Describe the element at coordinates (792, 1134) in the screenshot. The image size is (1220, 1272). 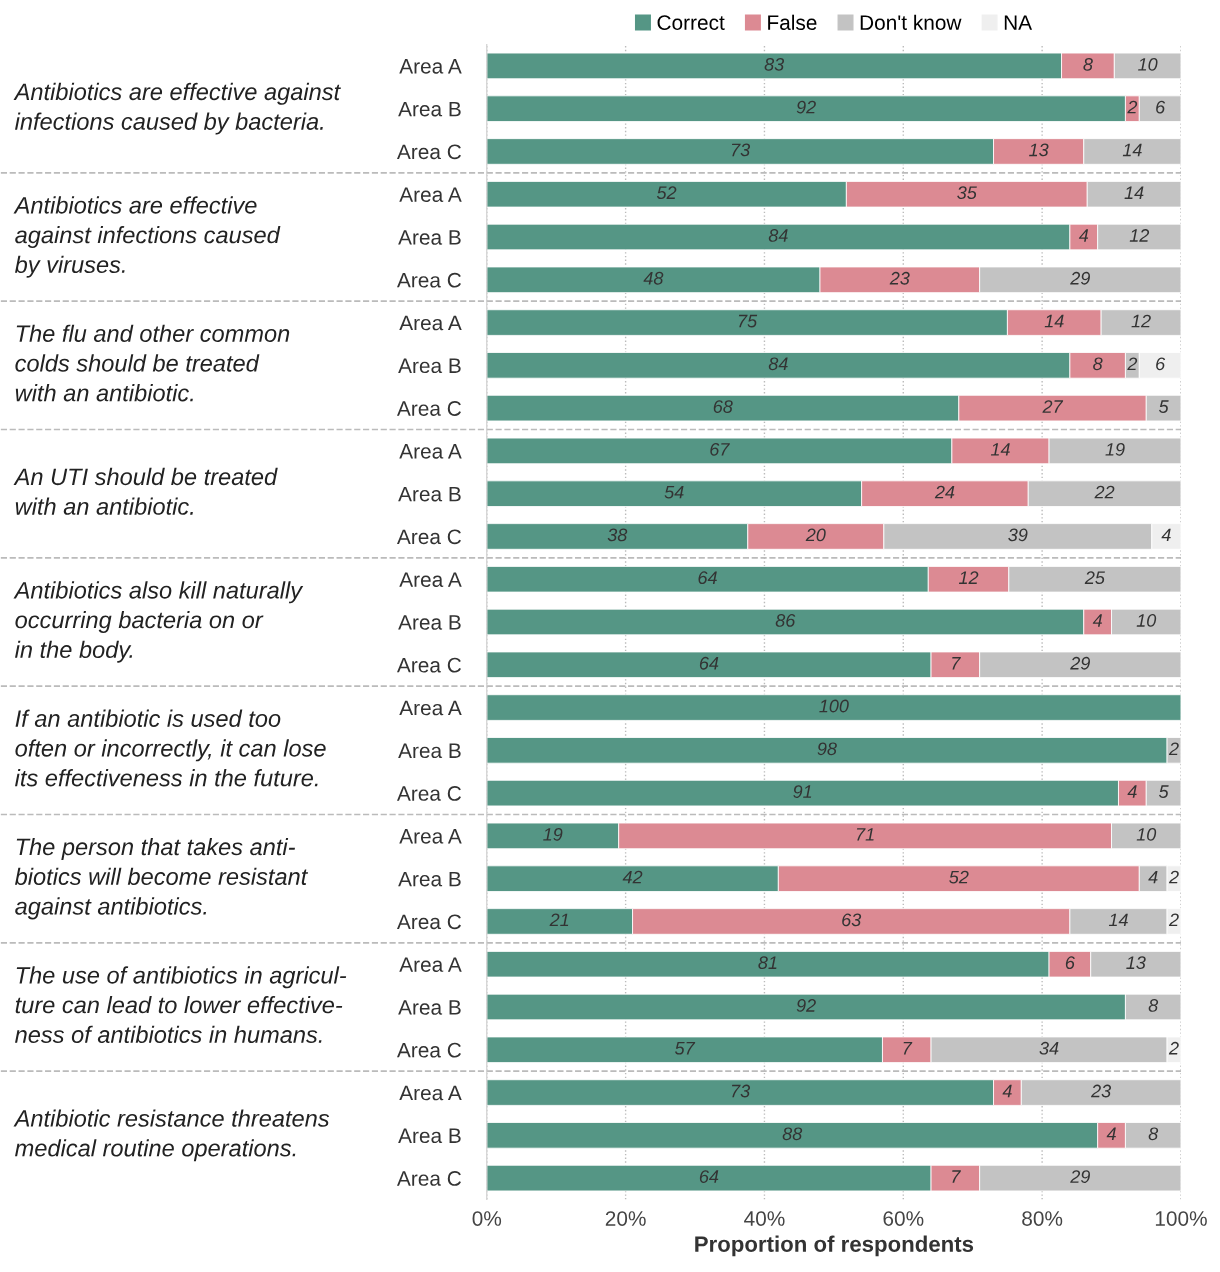
I see `data-label: 88` at that location.